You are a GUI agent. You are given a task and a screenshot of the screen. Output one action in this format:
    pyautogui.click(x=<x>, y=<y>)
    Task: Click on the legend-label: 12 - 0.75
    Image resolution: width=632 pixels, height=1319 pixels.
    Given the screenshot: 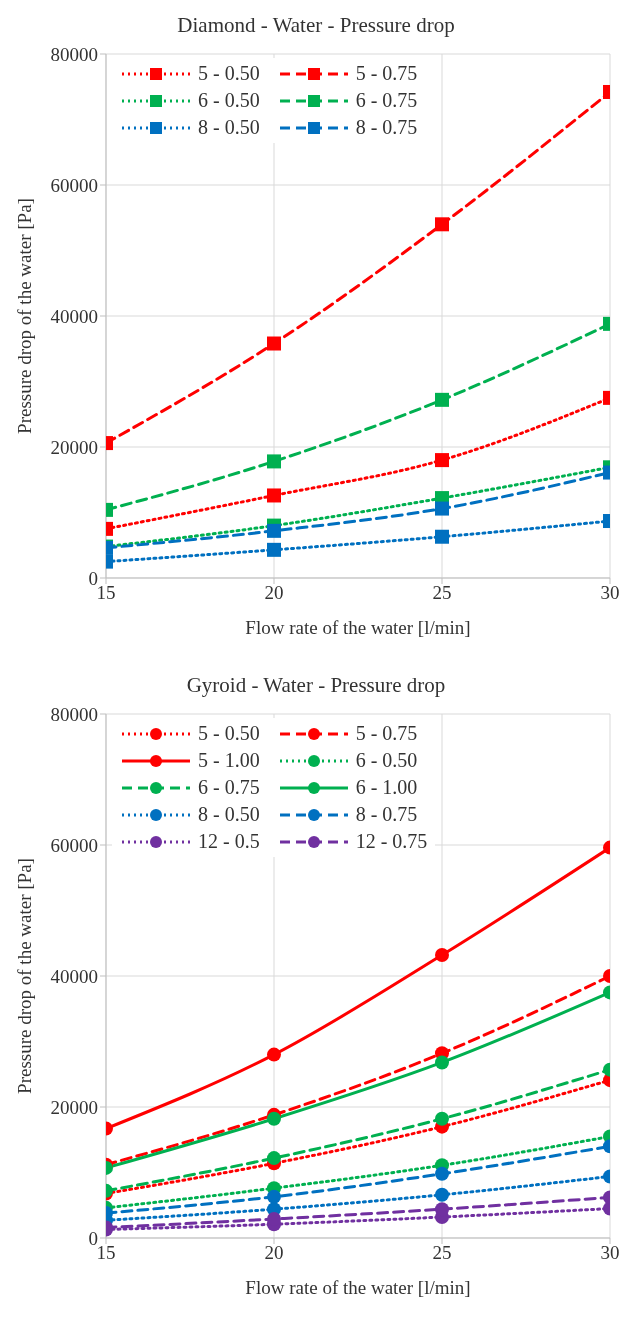 What is the action you would take?
    pyautogui.click(x=391, y=841)
    